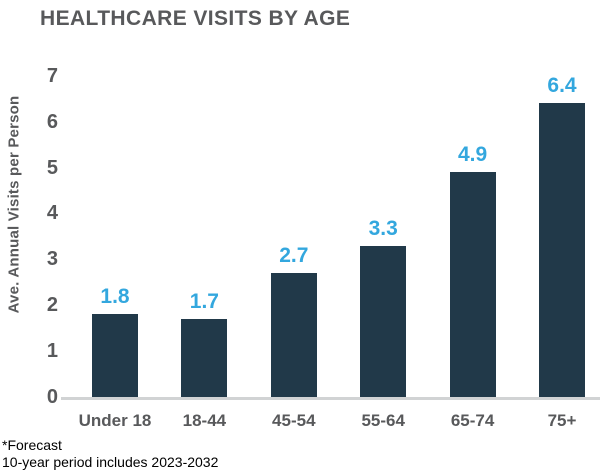  I want to click on bar-75+, so click(562, 250).